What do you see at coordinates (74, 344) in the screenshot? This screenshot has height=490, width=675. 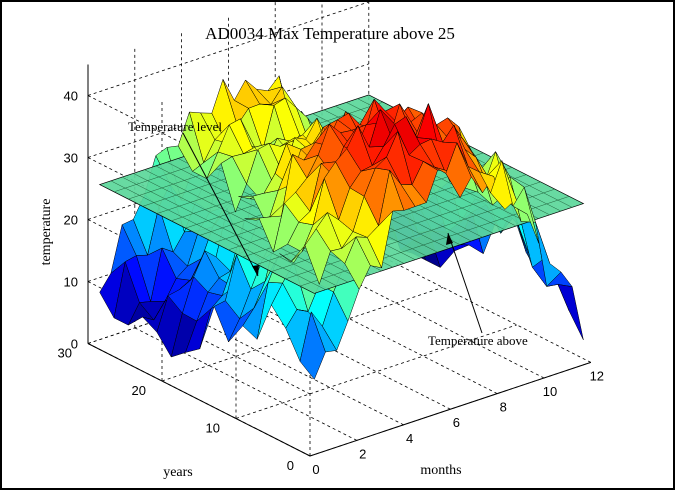 I see `z-tick-label: 0` at bounding box center [74, 344].